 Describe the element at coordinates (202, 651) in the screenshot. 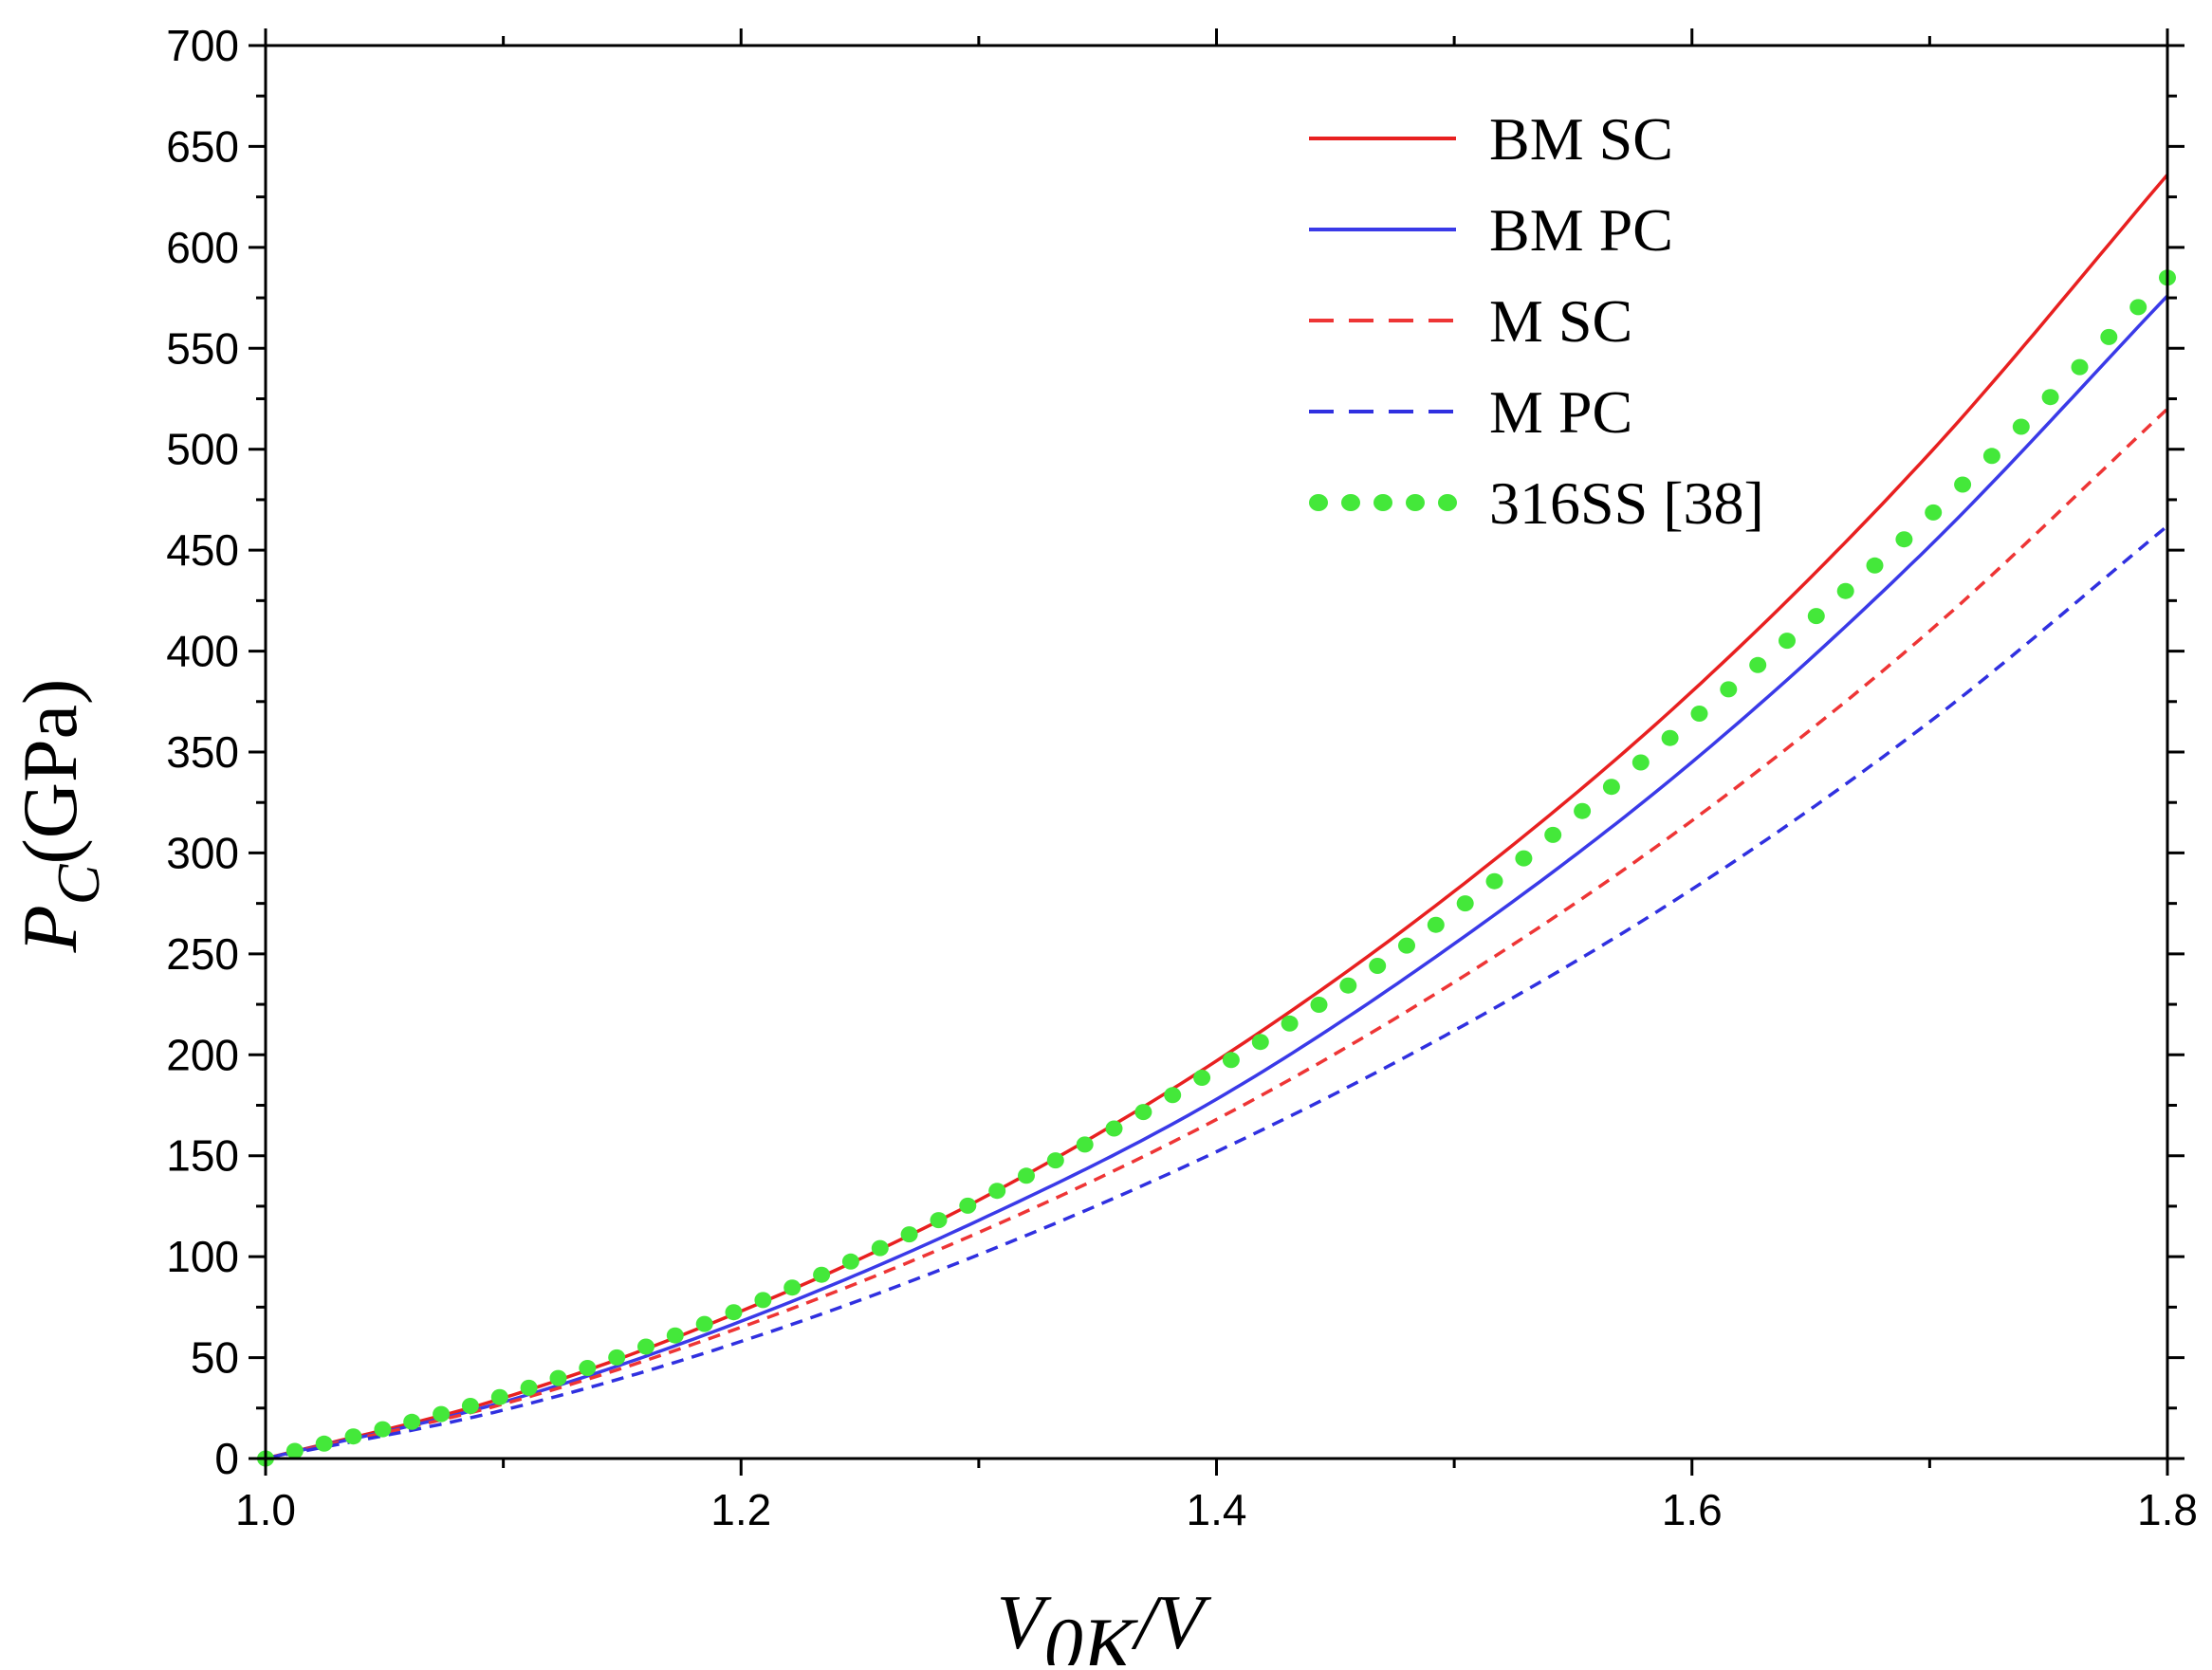

I see `y-tick-label: 400` at that location.